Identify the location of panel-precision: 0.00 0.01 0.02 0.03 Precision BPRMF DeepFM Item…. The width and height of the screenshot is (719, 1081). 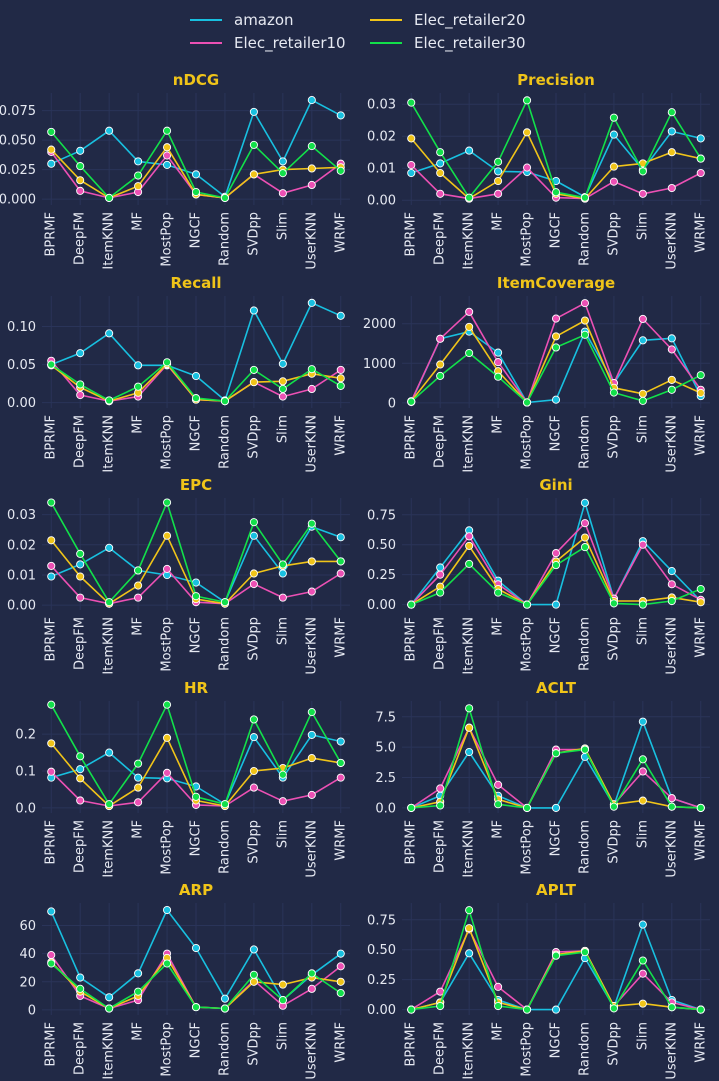
(538, 170).